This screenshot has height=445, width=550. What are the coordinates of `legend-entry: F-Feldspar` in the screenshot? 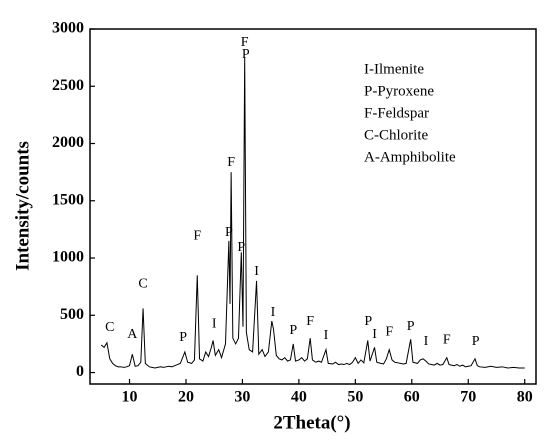 It's located at (396, 113).